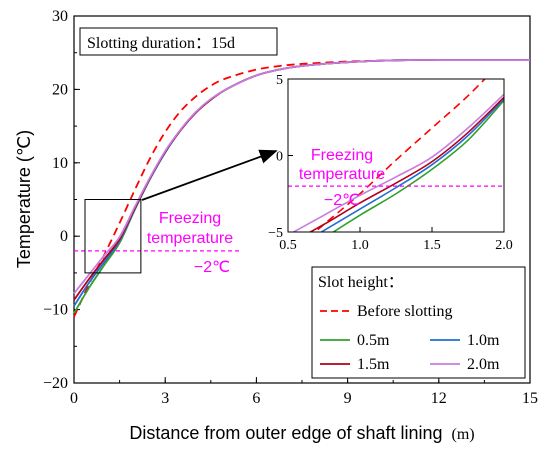 This screenshot has width=550, height=451. I want to click on inset-x-tick-label: 0.5, so click(288, 245).